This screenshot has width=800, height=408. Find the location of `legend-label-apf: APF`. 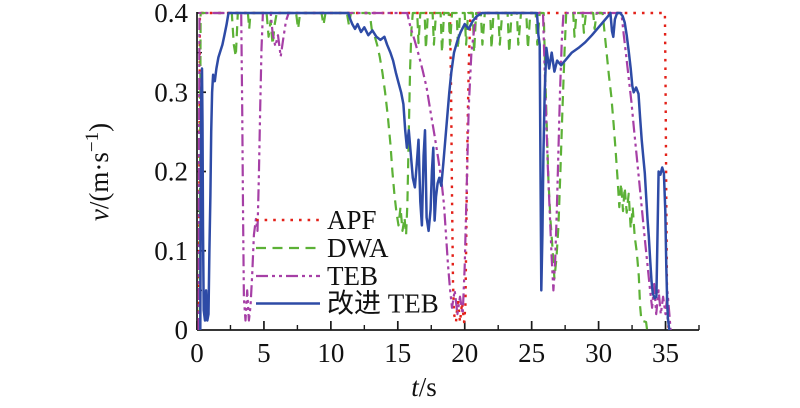

legend-label-apf: APF is located at coordinates (352, 220).